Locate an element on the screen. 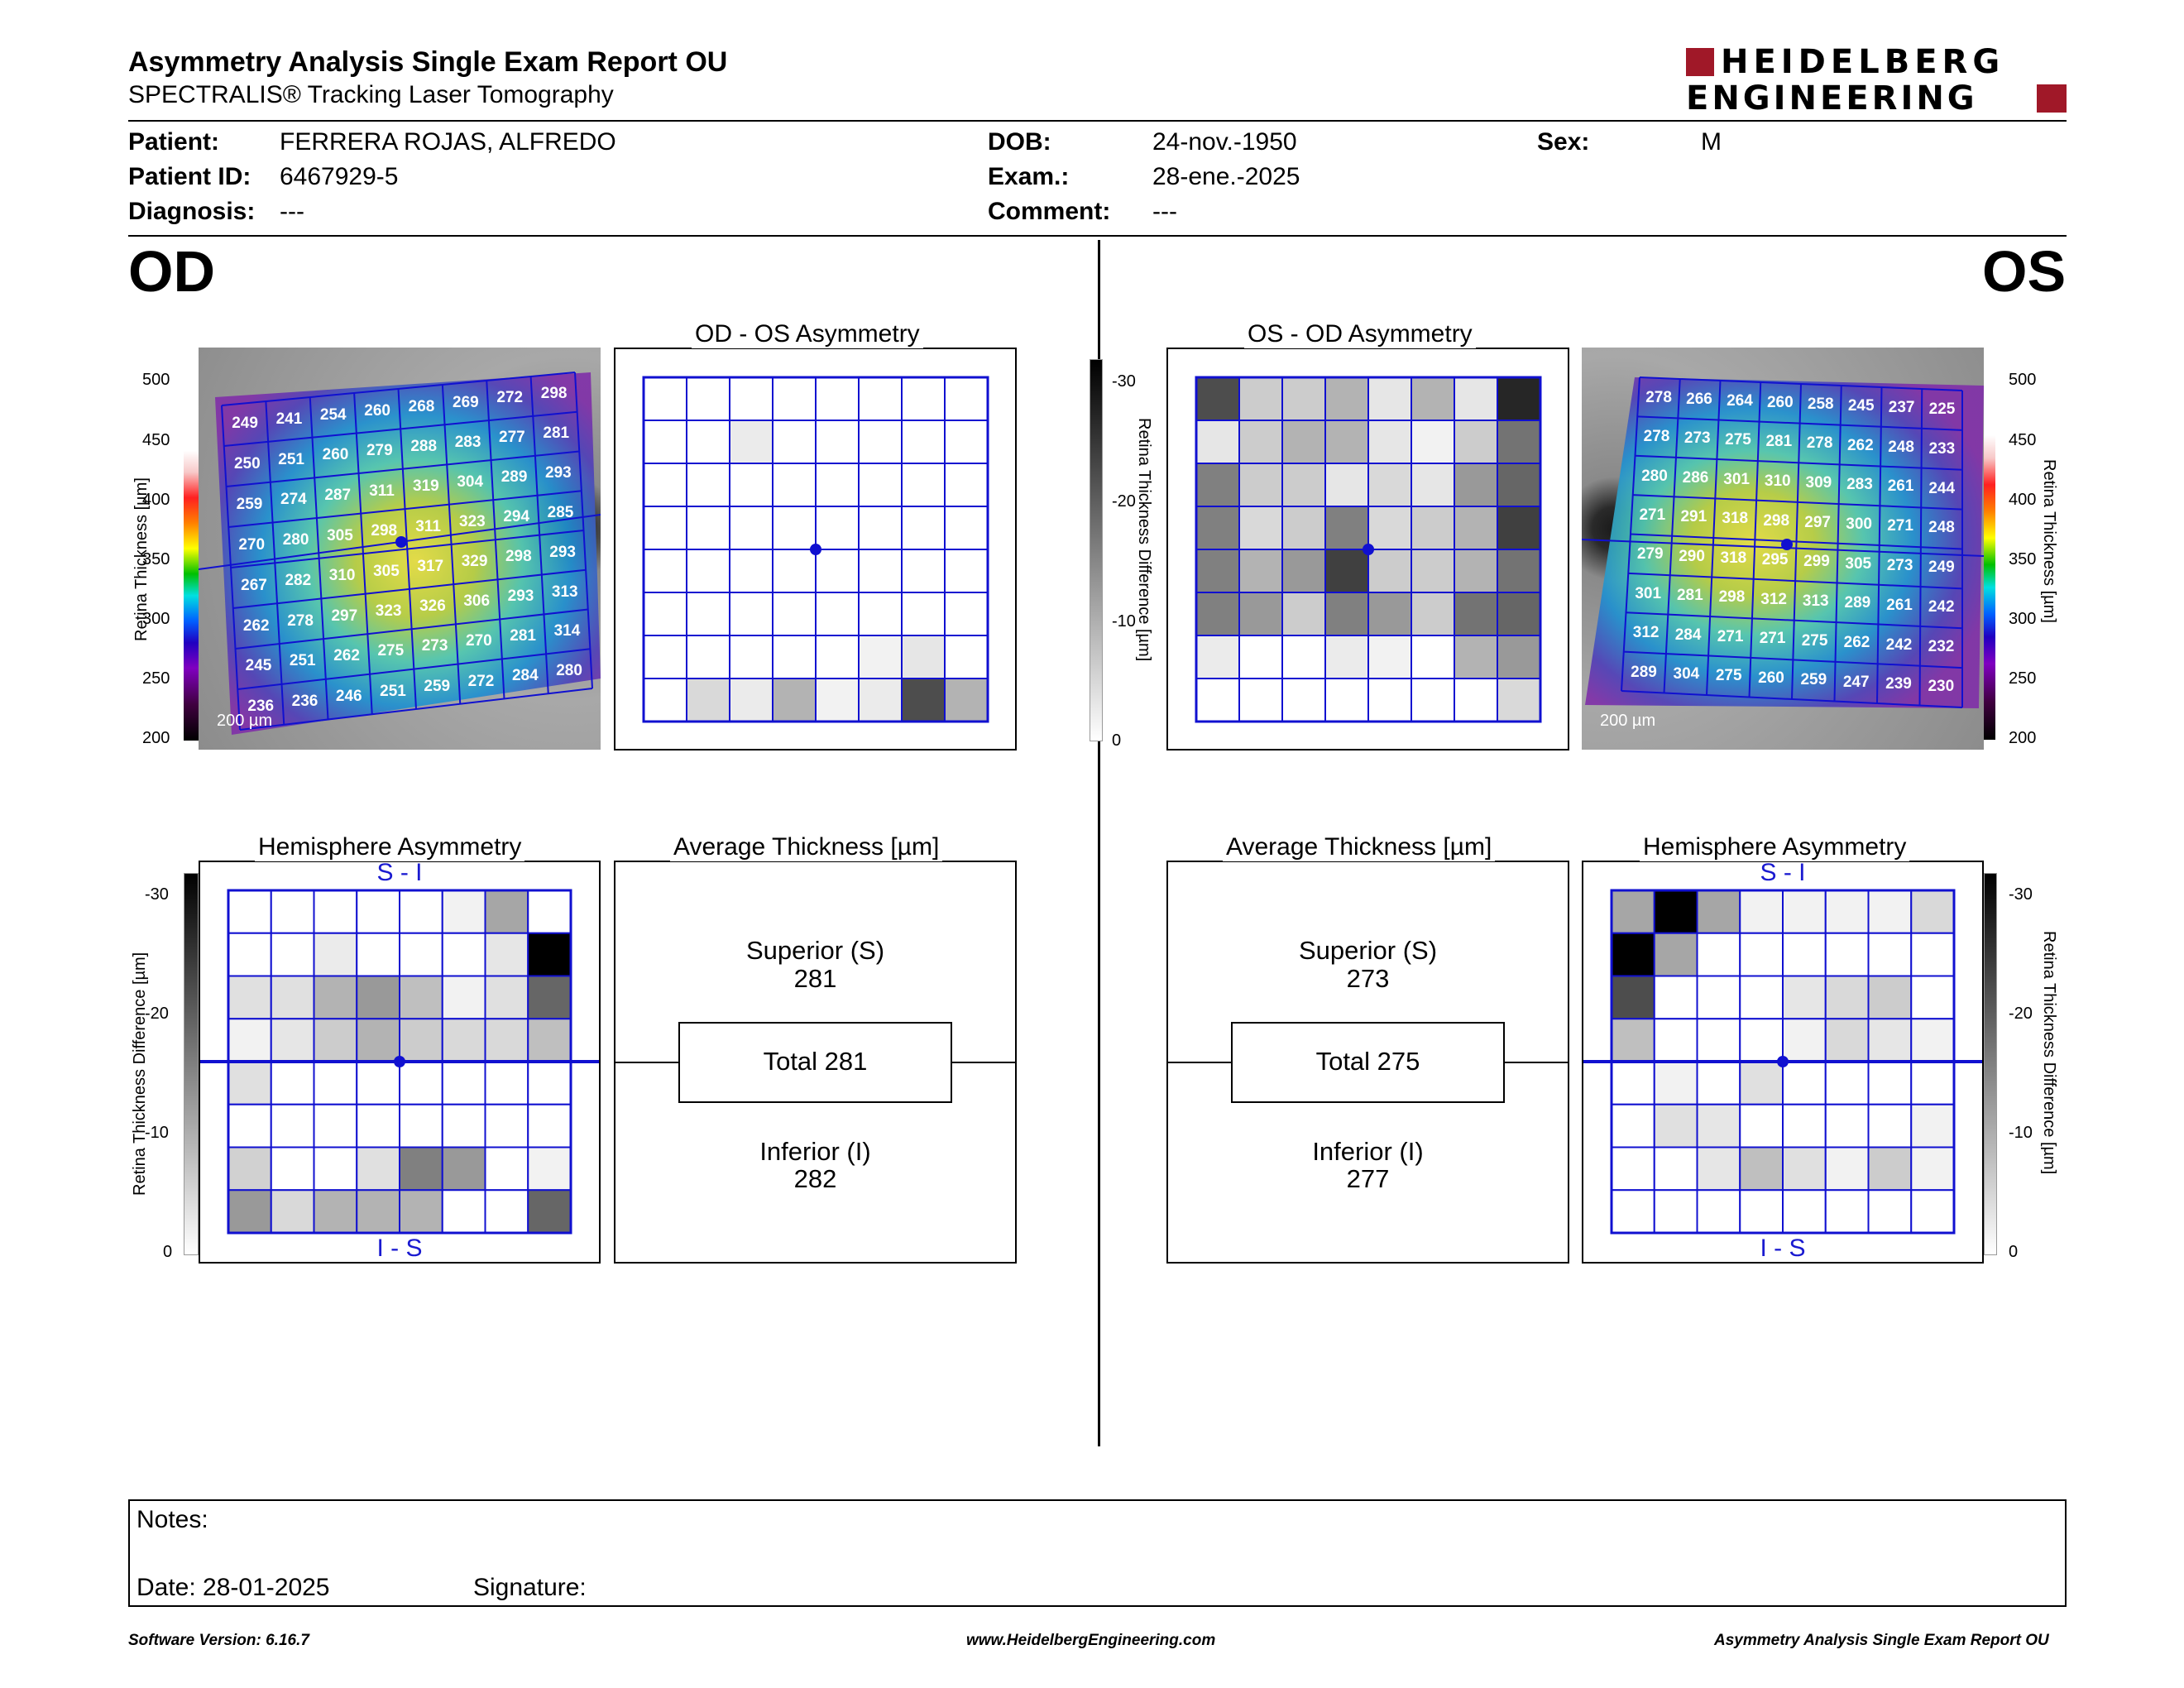 The height and width of the screenshot is (1688, 2184). website-link: www.HeidelbergEngineering.com is located at coordinates (1091, 1640).